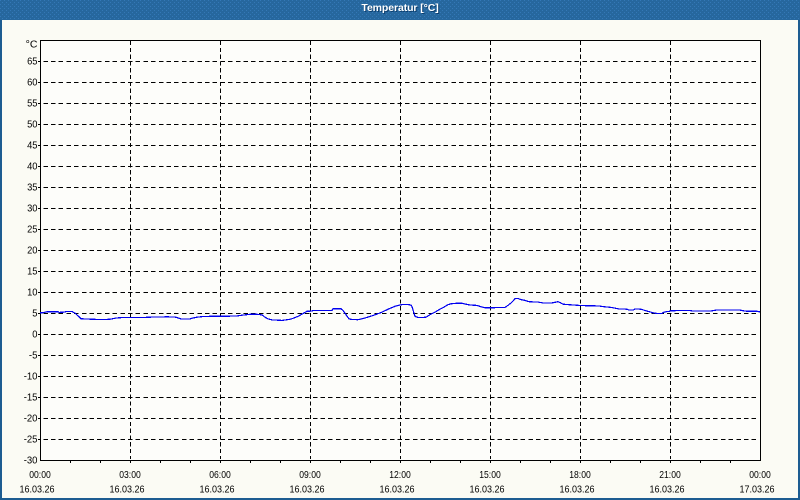  I want to click on svg-text: 5, so click(34, 314).